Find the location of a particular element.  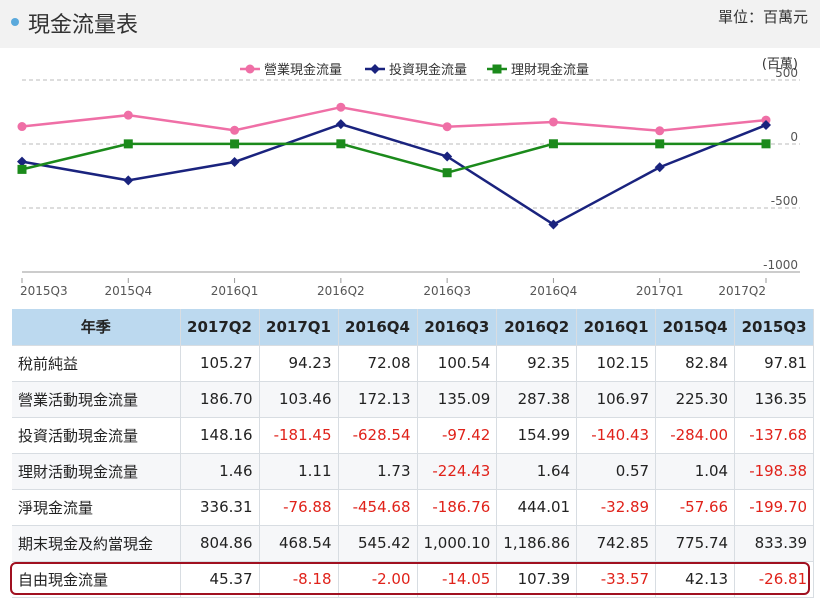

x-tick-label: 2015Q4 is located at coordinates (128, 291).